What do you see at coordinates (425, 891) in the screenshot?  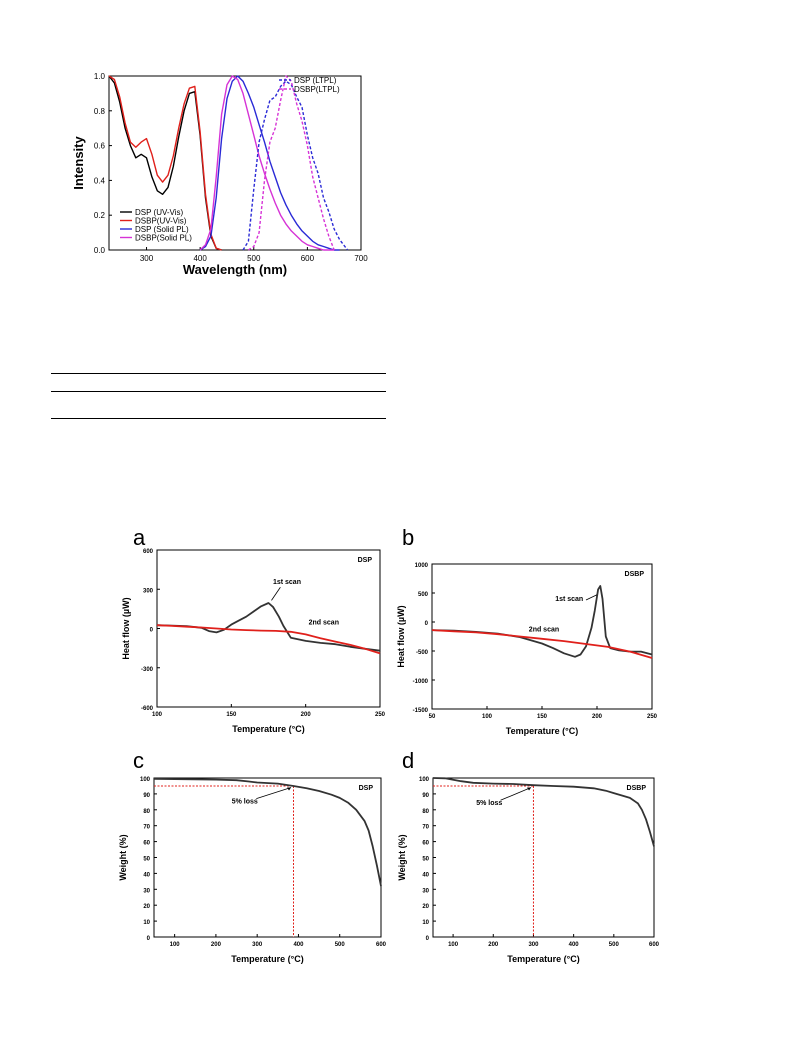 I see `y-tick-label-d: 30` at bounding box center [425, 891].